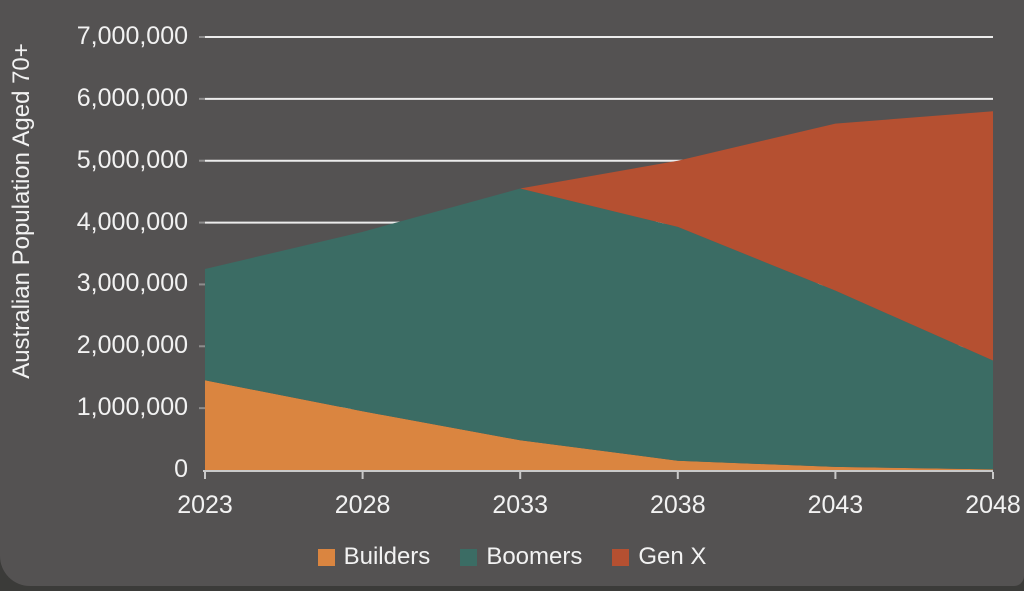 Image resolution: width=1024 pixels, height=591 pixels. Describe the element at coordinates (181, 469) in the screenshot. I see `y-tick-label: 0` at that location.